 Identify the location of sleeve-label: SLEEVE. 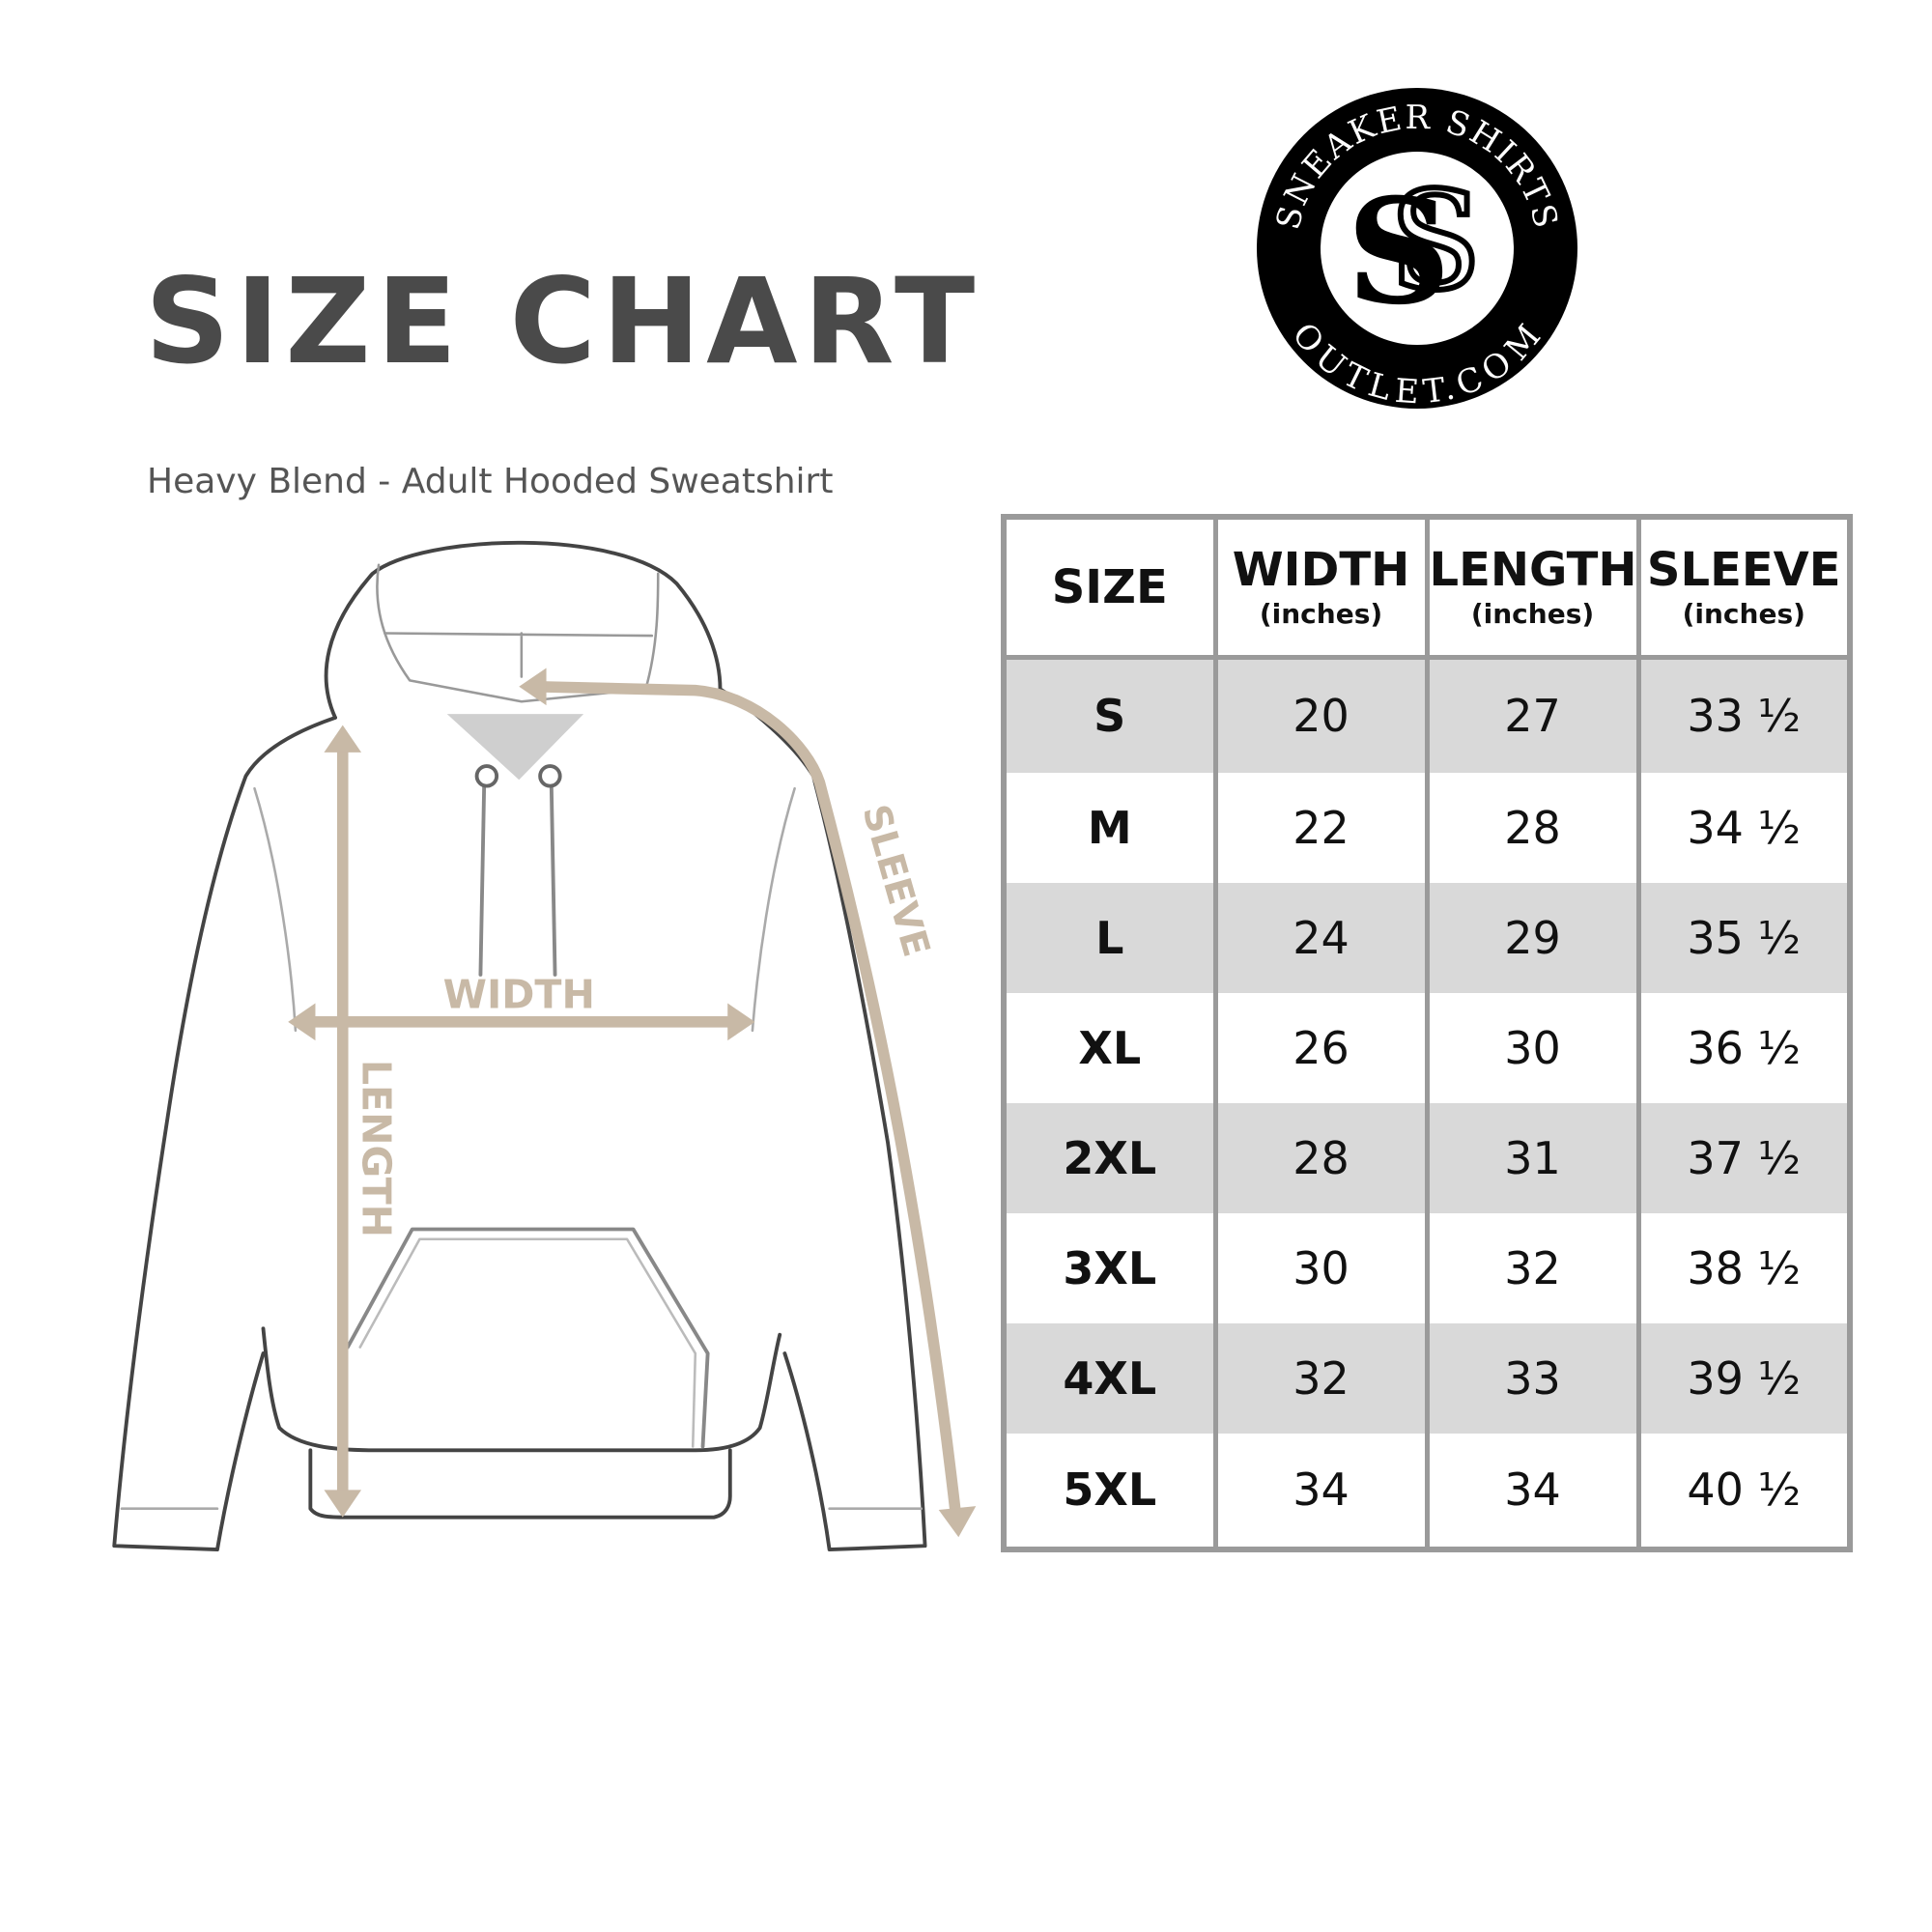
(895, 880).